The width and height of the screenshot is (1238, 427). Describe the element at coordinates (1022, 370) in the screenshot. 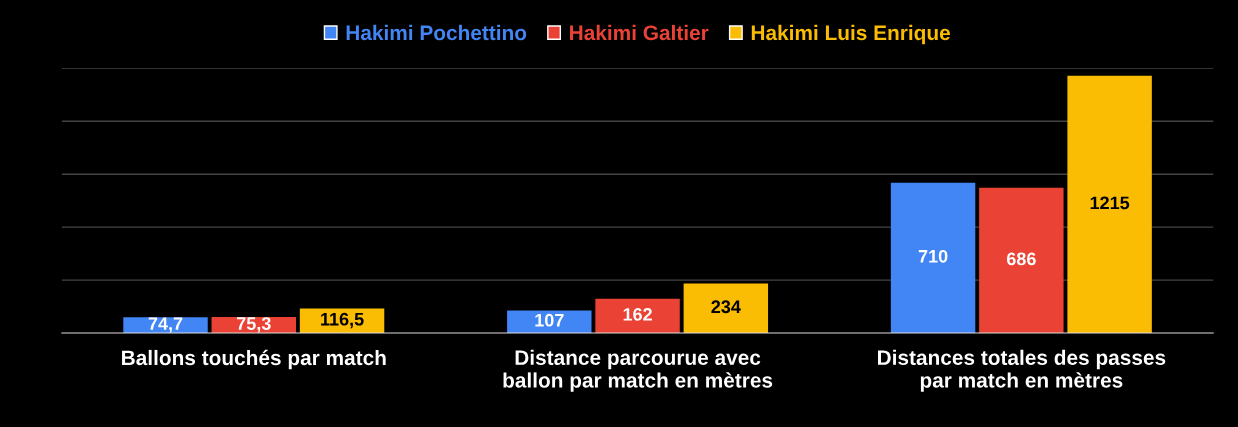

I see `x-tick-label: Distances totales des passes par match en mètres` at that location.